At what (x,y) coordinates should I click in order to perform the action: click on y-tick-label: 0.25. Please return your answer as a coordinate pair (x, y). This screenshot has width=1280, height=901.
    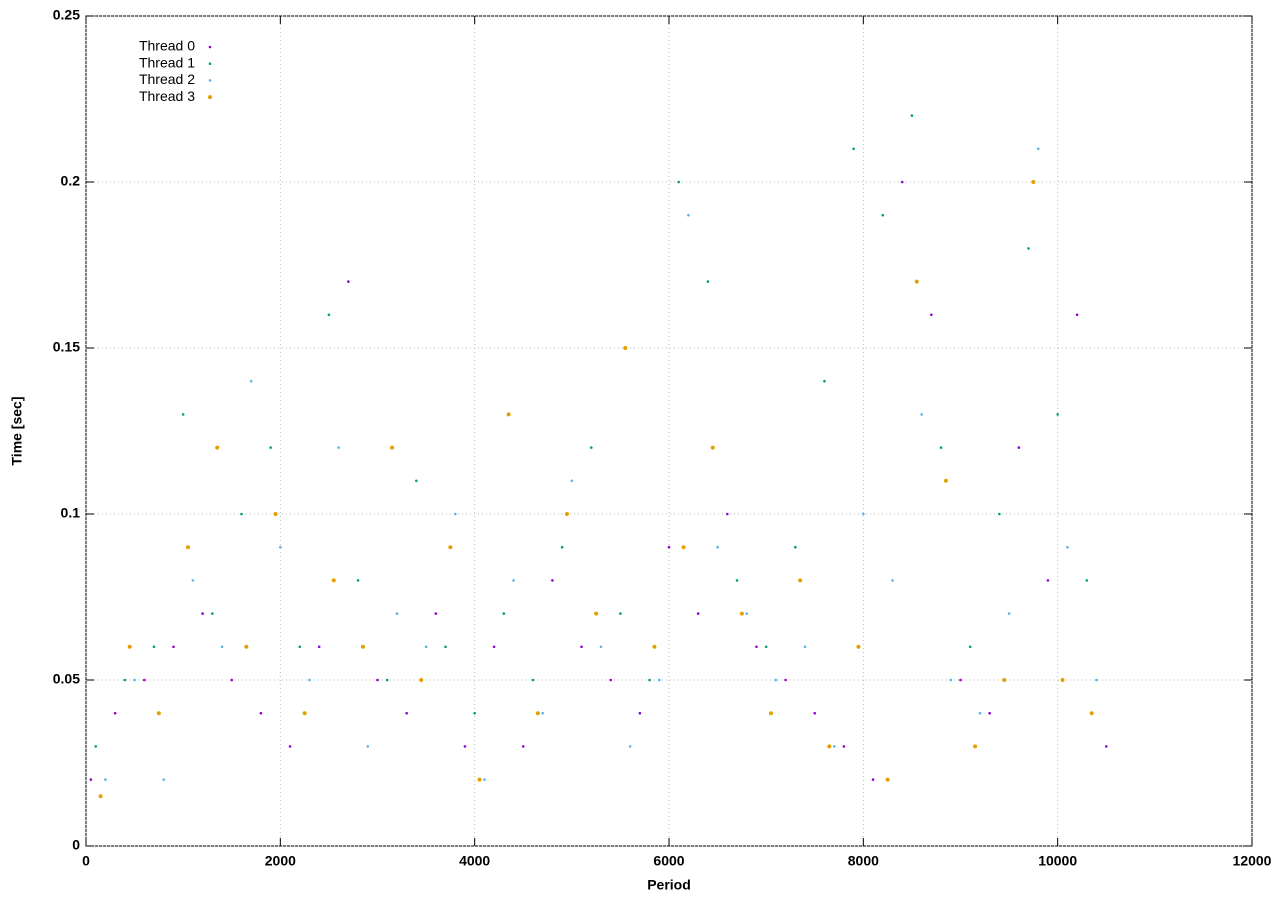
    Looking at the image, I should click on (66, 15).